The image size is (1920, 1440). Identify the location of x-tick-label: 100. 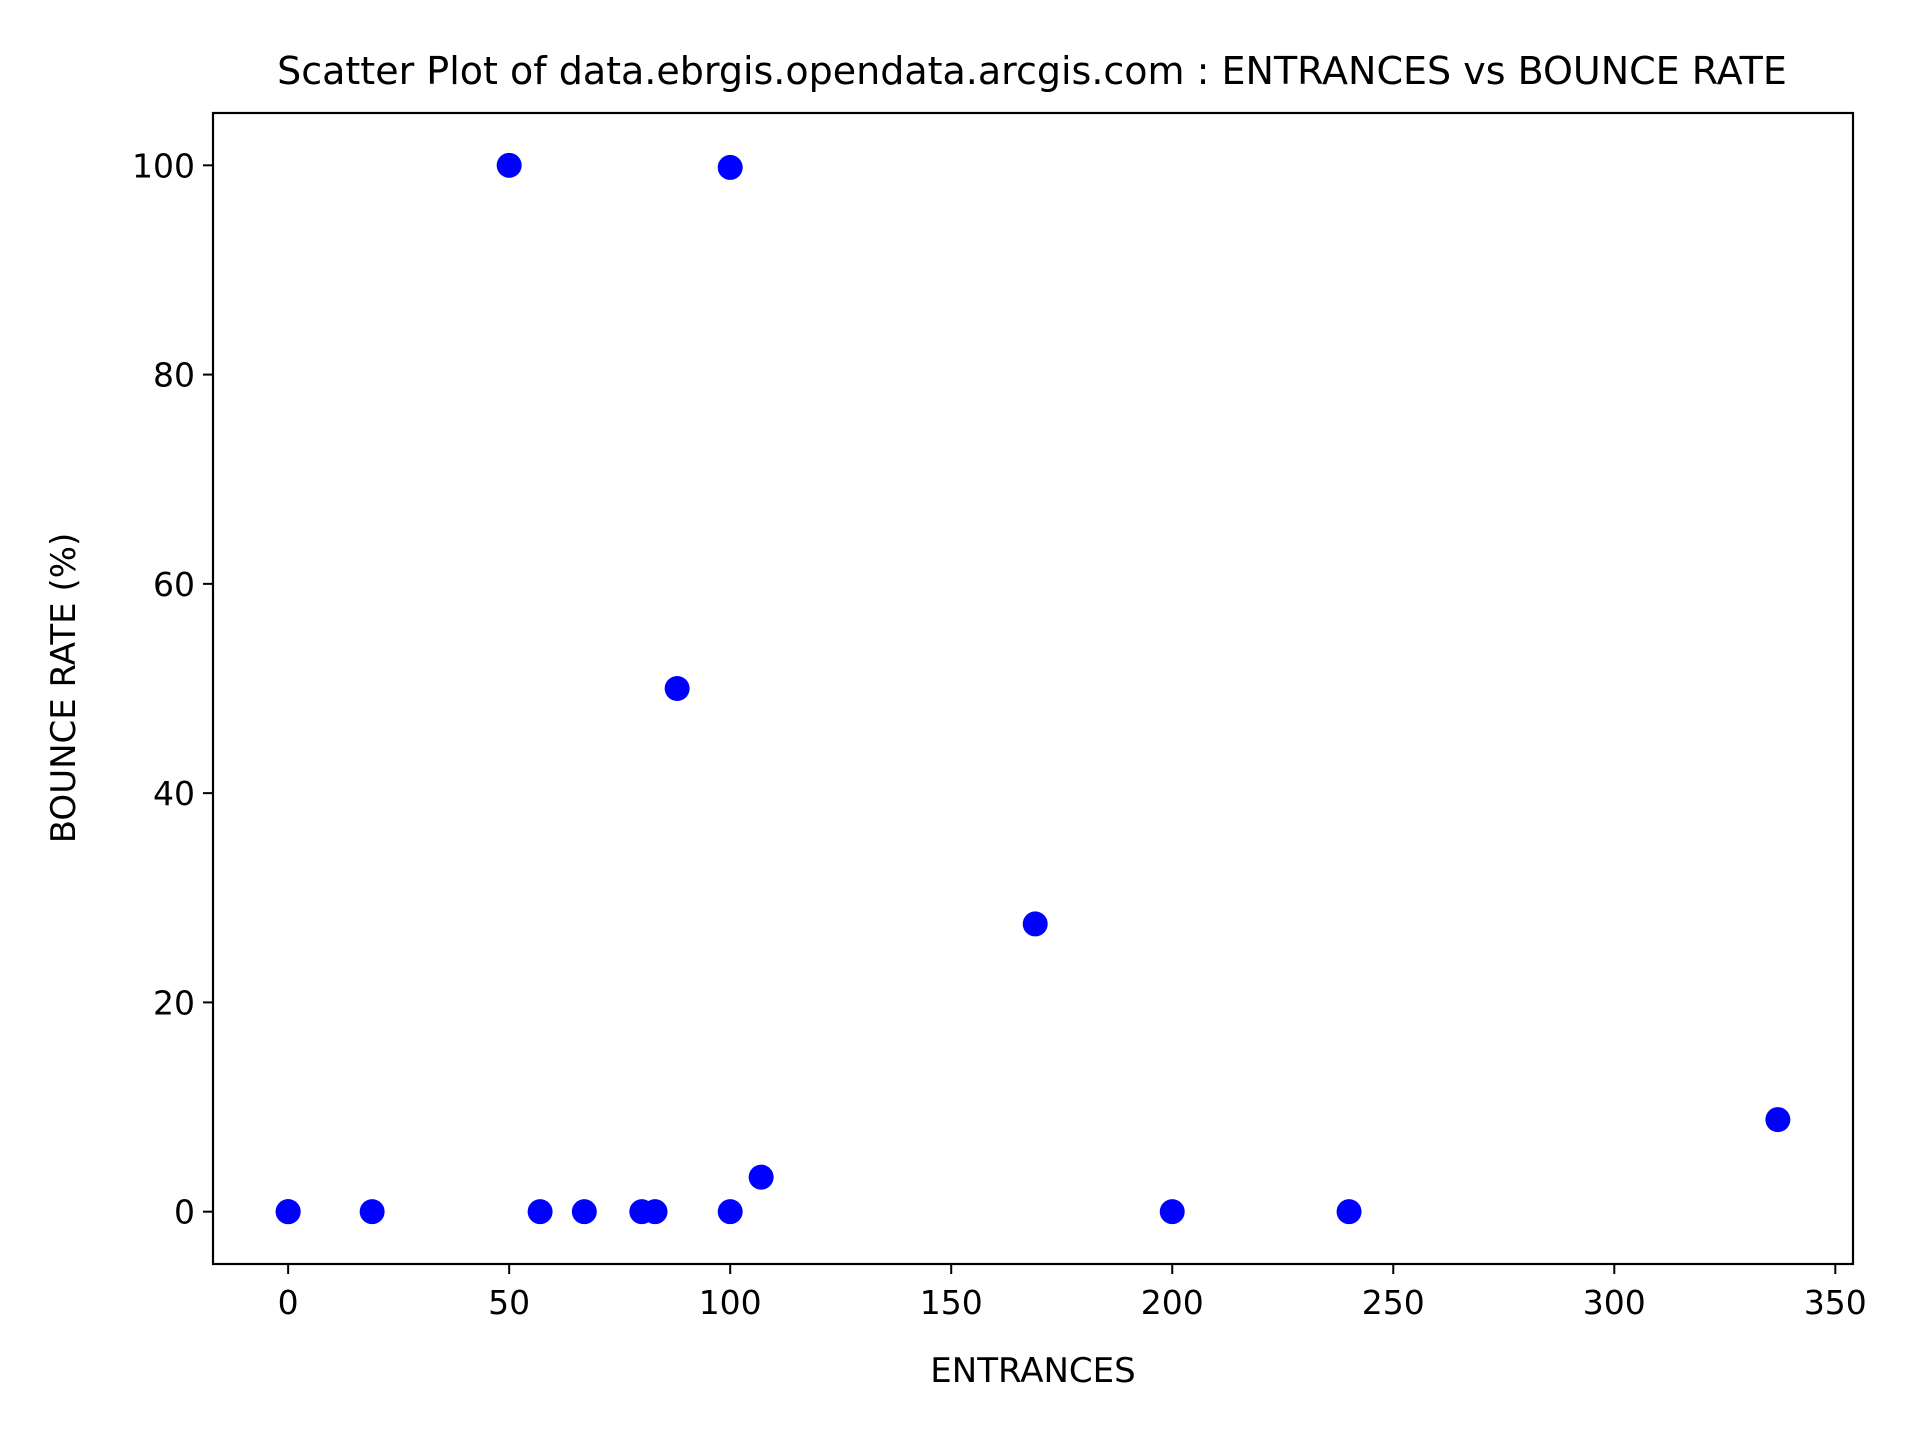
(730, 1302).